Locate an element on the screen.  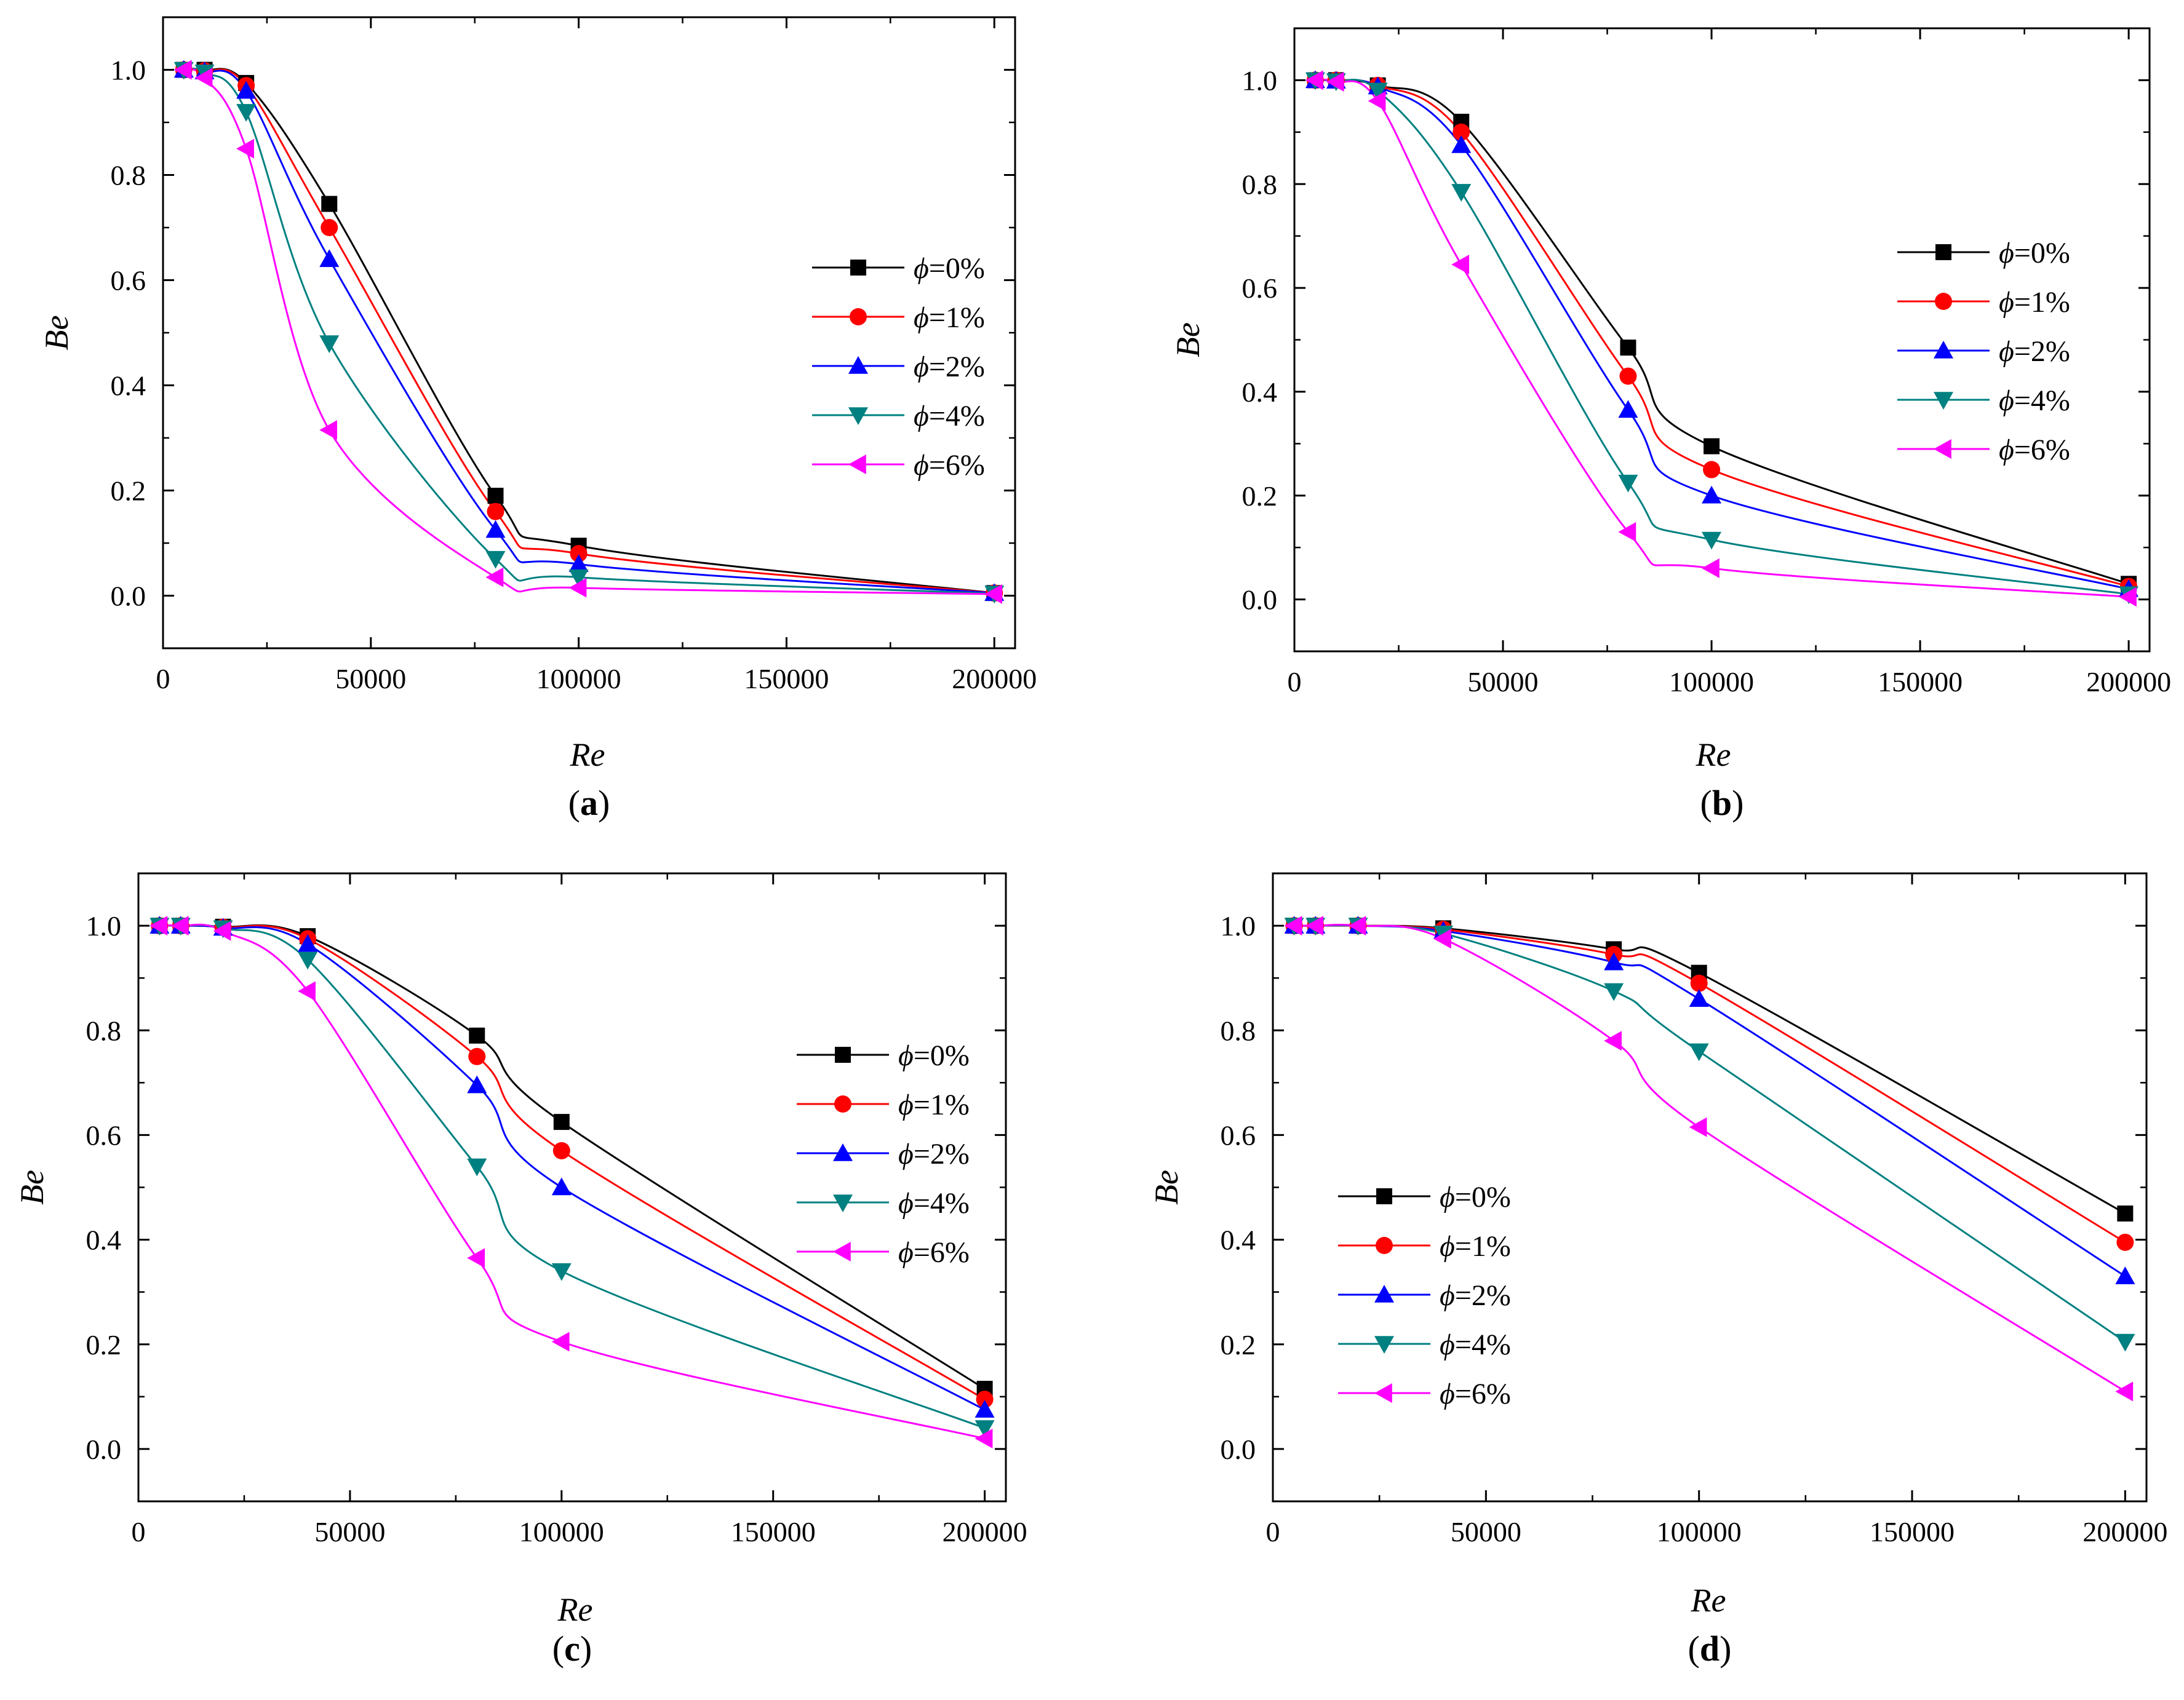
series-curves is located at coordinates (589, 331).